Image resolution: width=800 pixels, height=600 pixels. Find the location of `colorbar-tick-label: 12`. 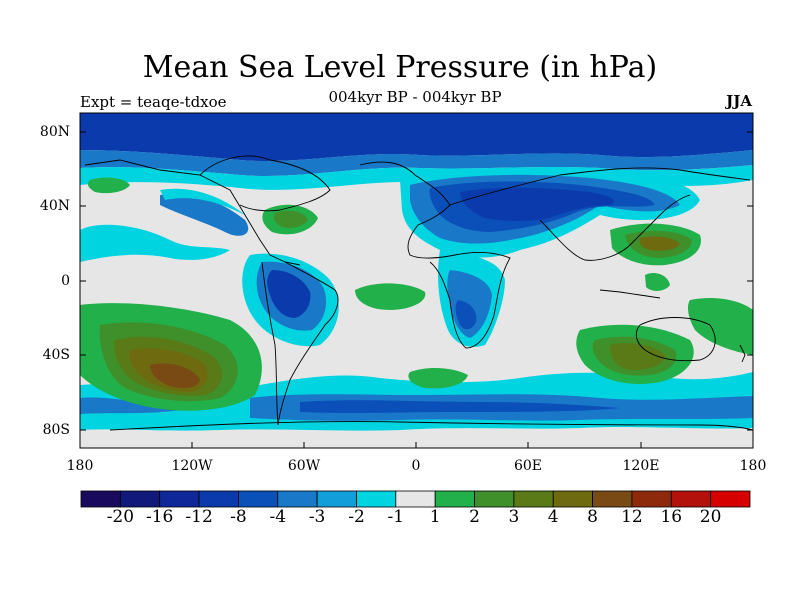

colorbar-tick-label: 12 is located at coordinates (632, 517).